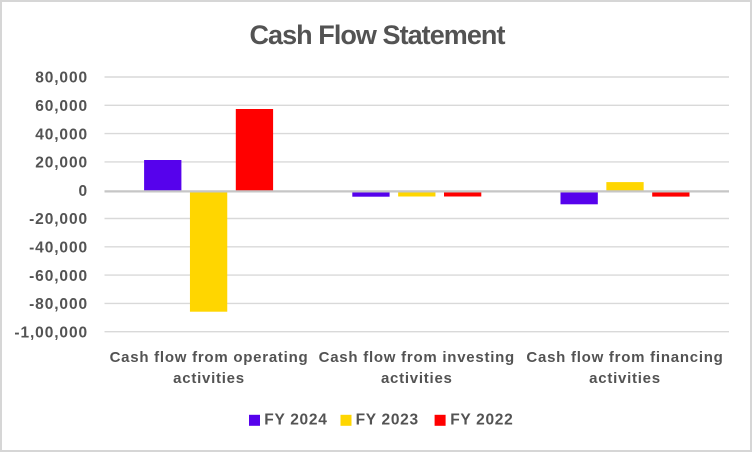 The image size is (752, 457). What do you see at coordinates (295, 420) in the screenshot?
I see `svg-text: FY 2024` at bounding box center [295, 420].